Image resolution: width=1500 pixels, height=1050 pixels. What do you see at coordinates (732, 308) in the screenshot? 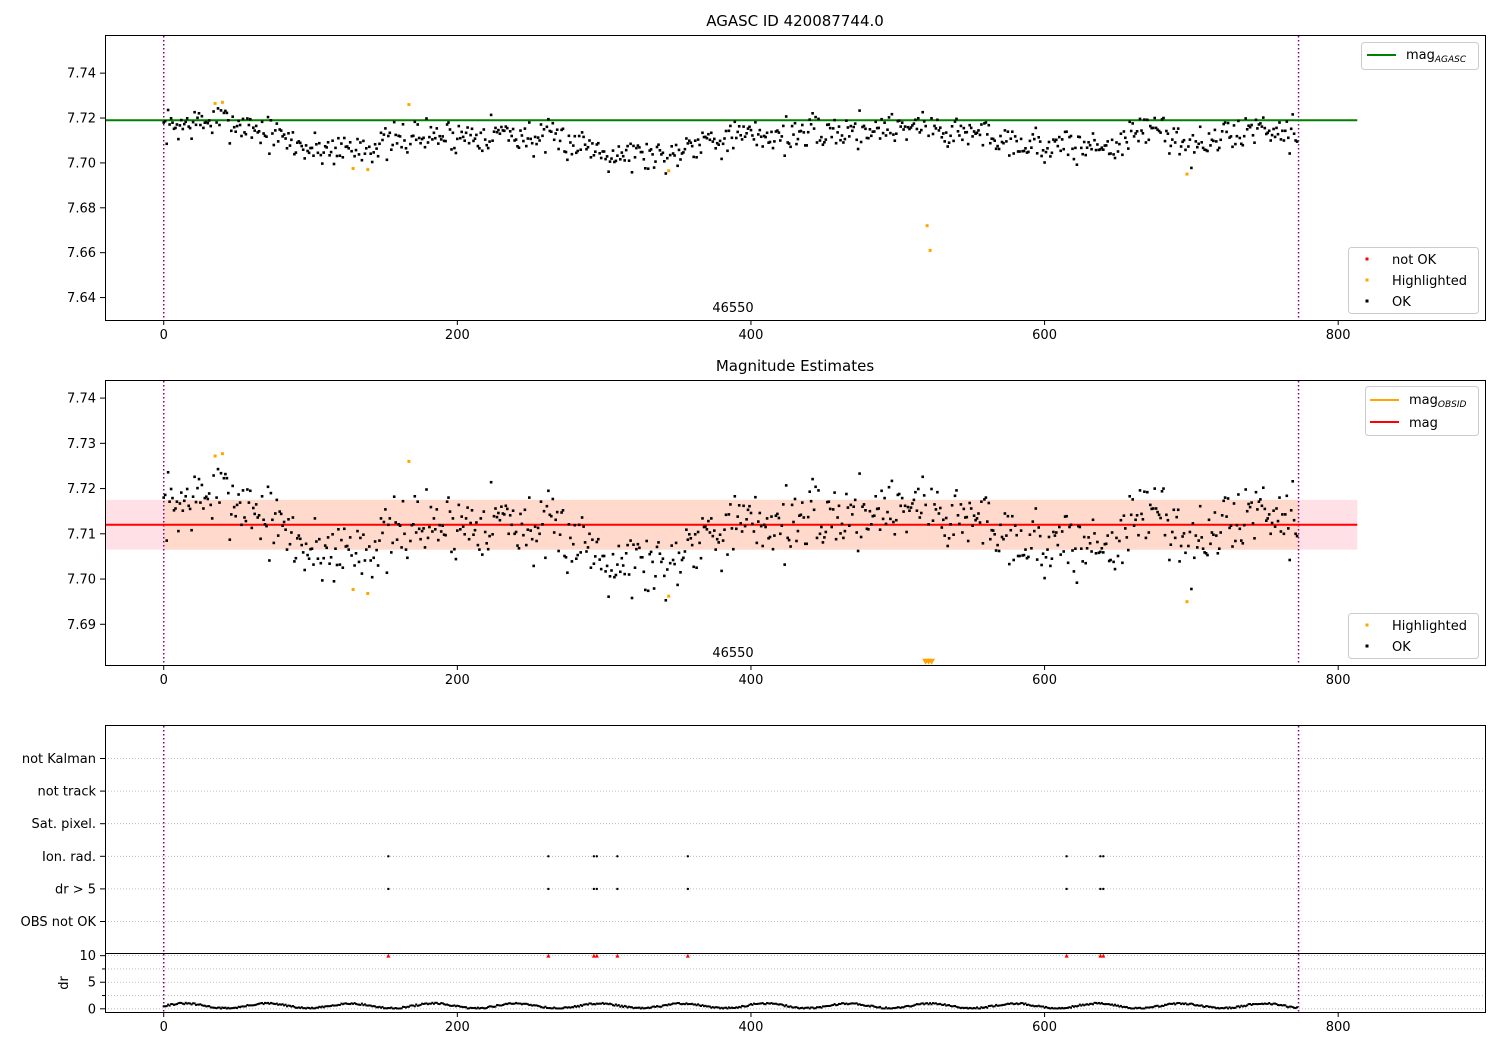
I see `obsid-label: 46550` at bounding box center [732, 308].